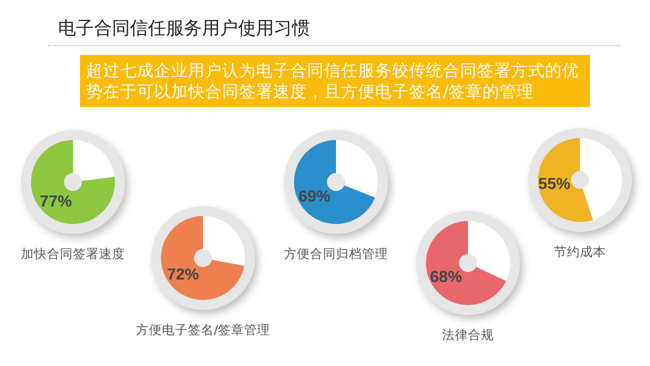 Image resolution: width=650 pixels, height=366 pixels. Describe the element at coordinates (203, 329) in the screenshot. I see `text: 方便电子签名/签章管理` at that location.